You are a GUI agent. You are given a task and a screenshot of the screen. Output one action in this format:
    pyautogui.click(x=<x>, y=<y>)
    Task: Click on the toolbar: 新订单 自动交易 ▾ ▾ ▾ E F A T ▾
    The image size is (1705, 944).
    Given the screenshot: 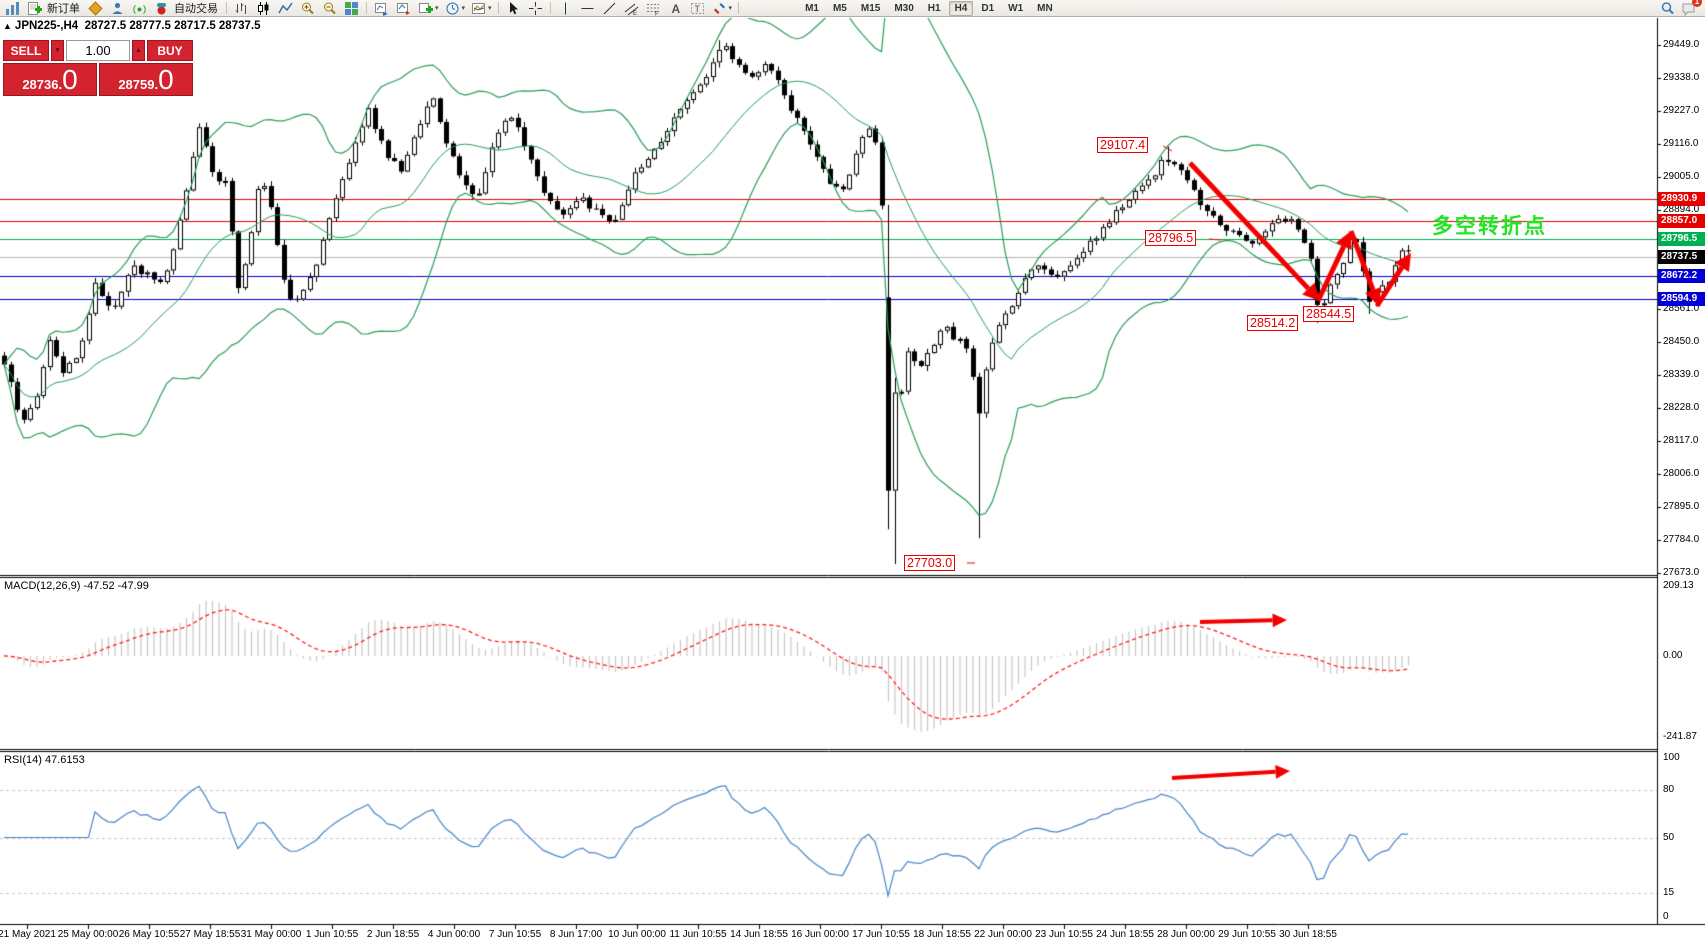 What is the action you would take?
    pyautogui.click(x=852, y=8)
    